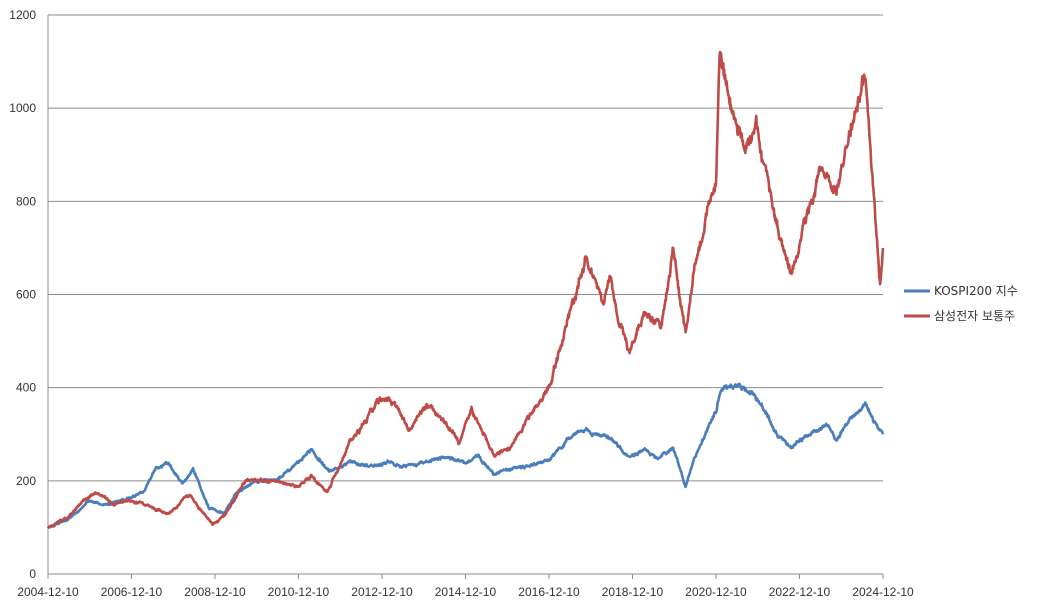 The image size is (1043, 608). What do you see at coordinates (22, 108) in the screenshot?
I see `y-tick-label: 1000` at bounding box center [22, 108].